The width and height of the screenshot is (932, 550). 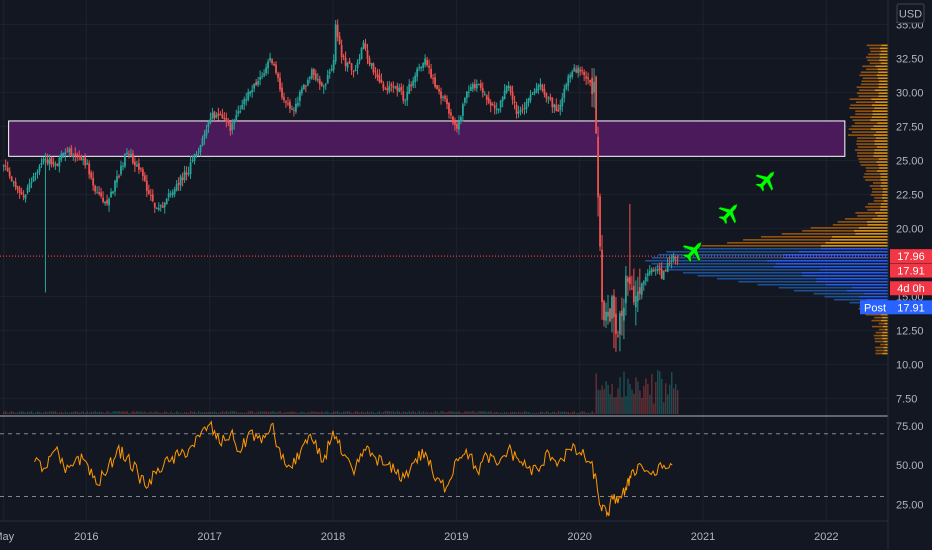 What do you see at coordinates (911, 256) in the screenshot?
I see `price-tag-bg` at bounding box center [911, 256].